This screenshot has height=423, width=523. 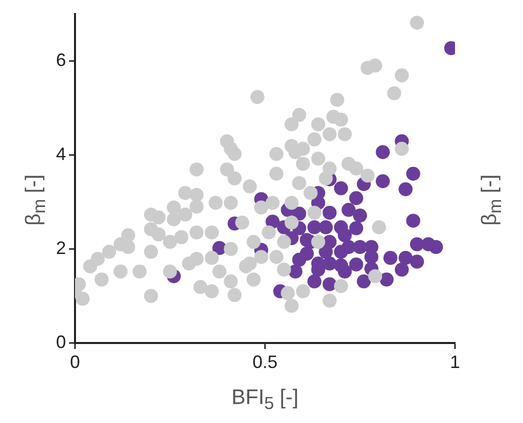 What do you see at coordinates (265, 400) in the screenshot?
I see `x-axis-title: BFI$_{5}$ [-]` at bounding box center [265, 400].